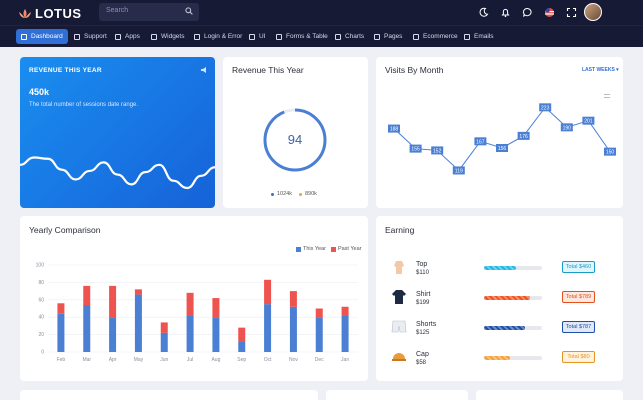  What do you see at coordinates (426, 324) in the screenshot?
I see `earning-item-name: Shorts` at bounding box center [426, 324].